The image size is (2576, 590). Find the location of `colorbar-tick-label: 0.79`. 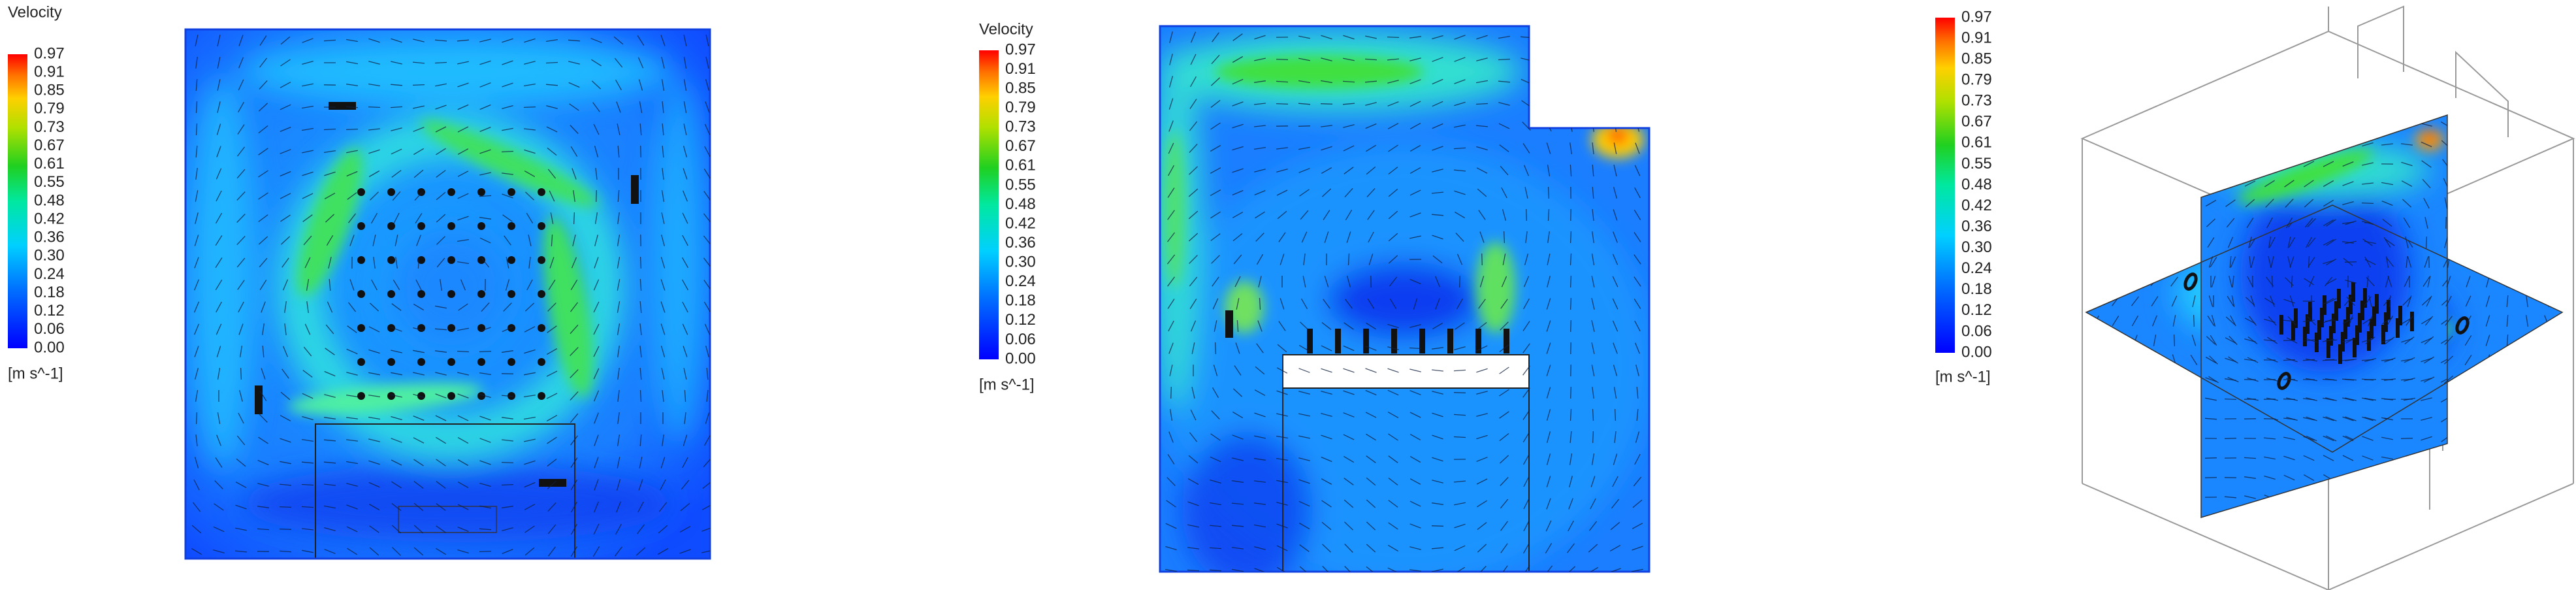

colorbar-tick-label: 0.79 is located at coordinates (1020, 107).